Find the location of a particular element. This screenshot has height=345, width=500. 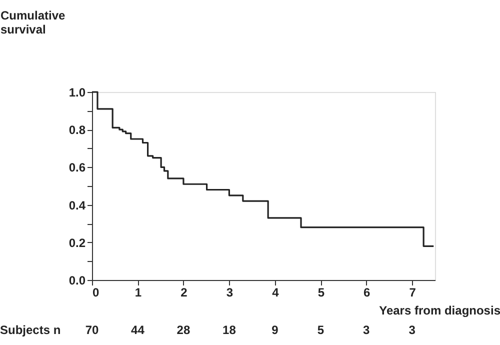

x-tick-label: 6 is located at coordinates (367, 293).